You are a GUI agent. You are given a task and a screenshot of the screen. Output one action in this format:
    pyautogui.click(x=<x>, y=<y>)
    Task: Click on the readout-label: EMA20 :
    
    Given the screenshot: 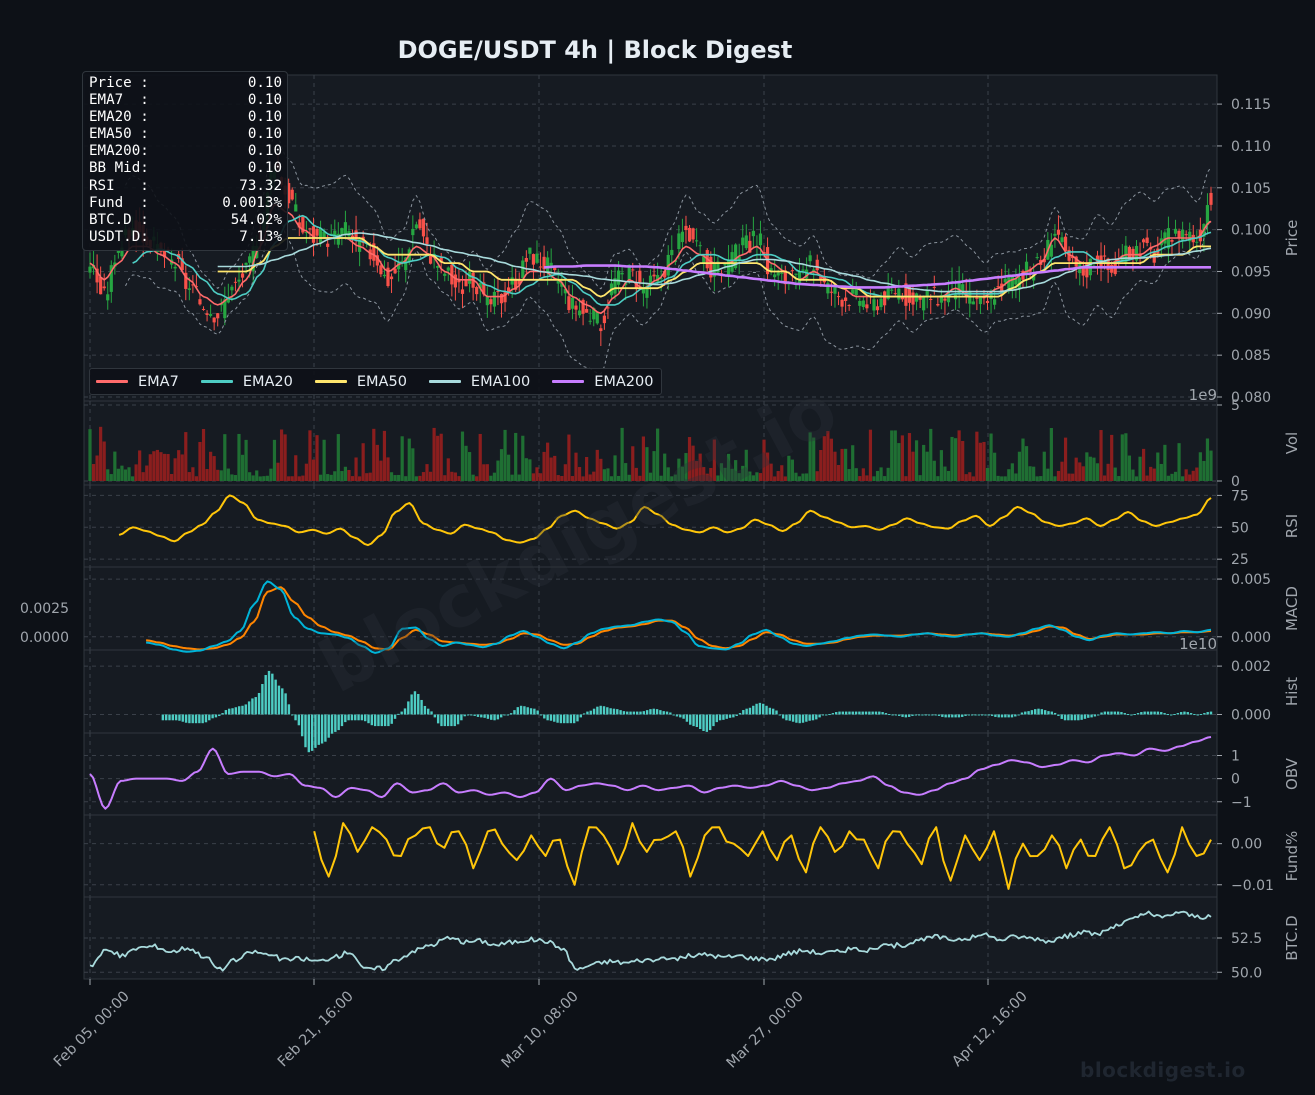 What is the action you would take?
    pyautogui.click(x=119, y=117)
    